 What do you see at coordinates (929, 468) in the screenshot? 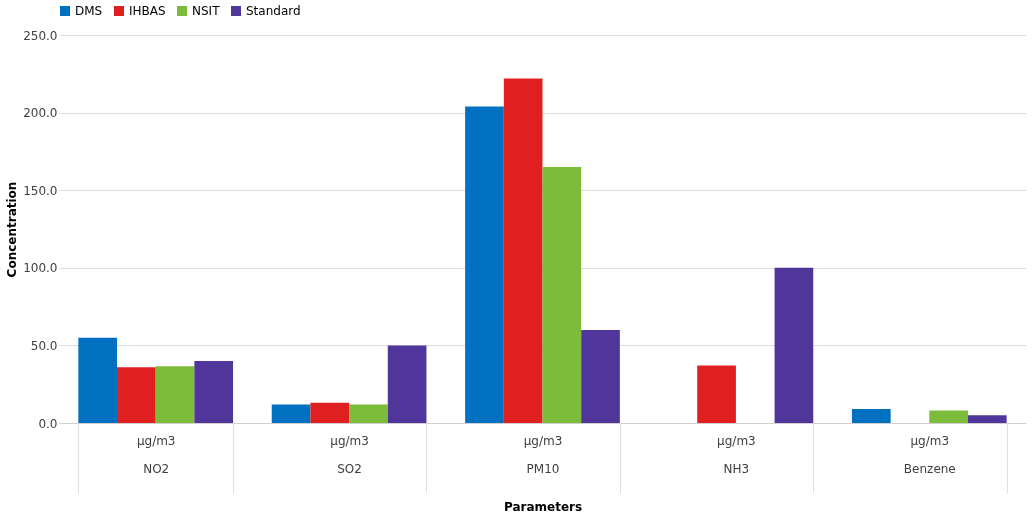
I see `x-tick-label: Benzene` at bounding box center [929, 468].